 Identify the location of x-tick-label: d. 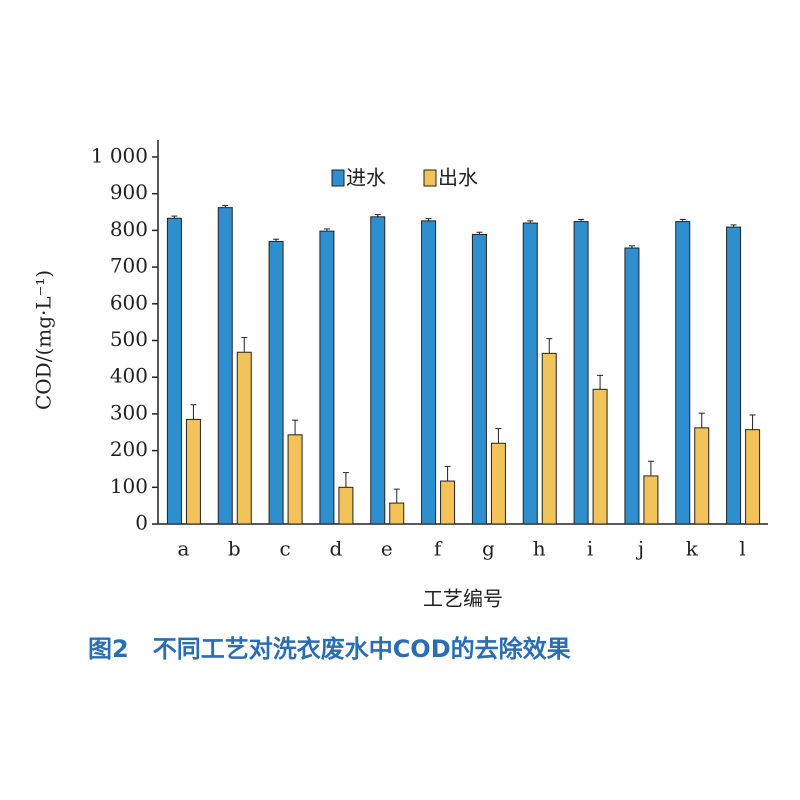
(336, 549).